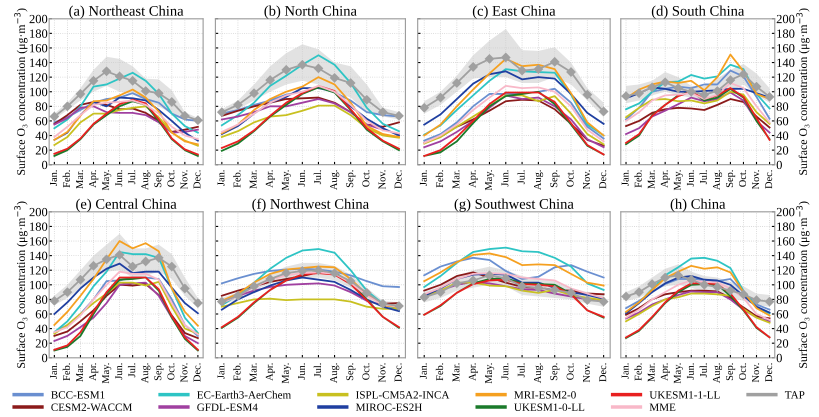  What do you see at coordinates (785, 19) in the screenshot?
I see `y-tick-label: 200` at bounding box center [785, 19].